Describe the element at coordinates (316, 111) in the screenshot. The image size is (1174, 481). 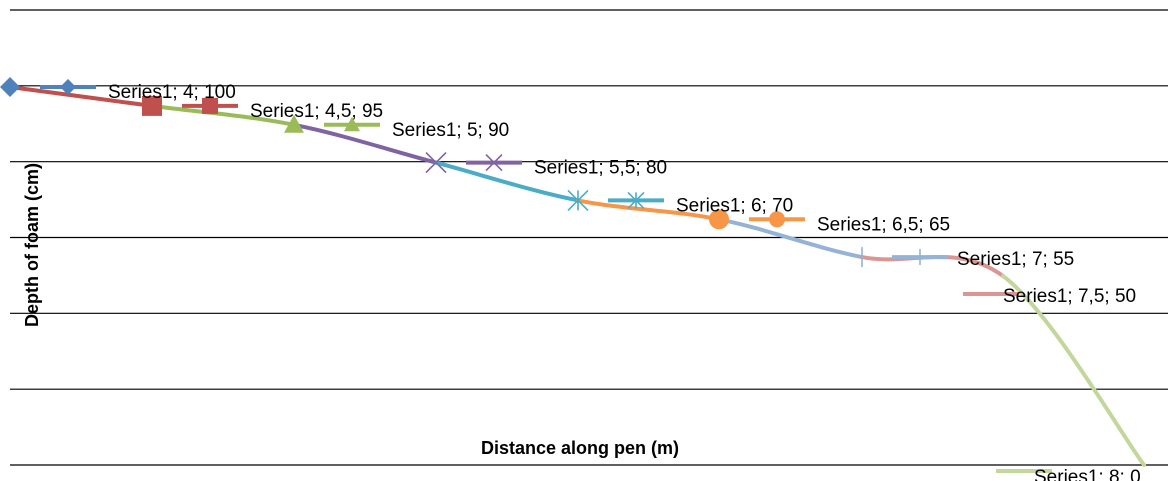
I see `data-label: Series1; 4,5; 95` at that location.